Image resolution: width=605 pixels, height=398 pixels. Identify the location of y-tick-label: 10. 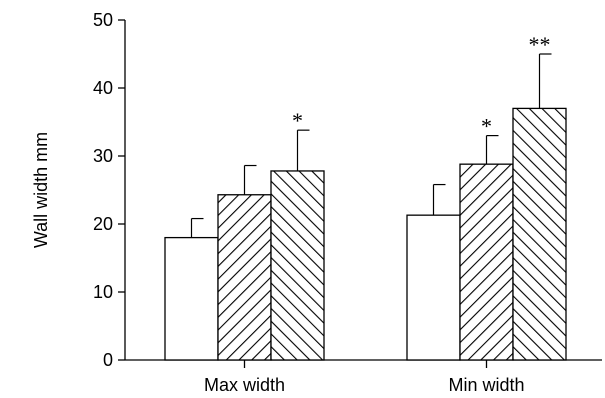
(103, 292).